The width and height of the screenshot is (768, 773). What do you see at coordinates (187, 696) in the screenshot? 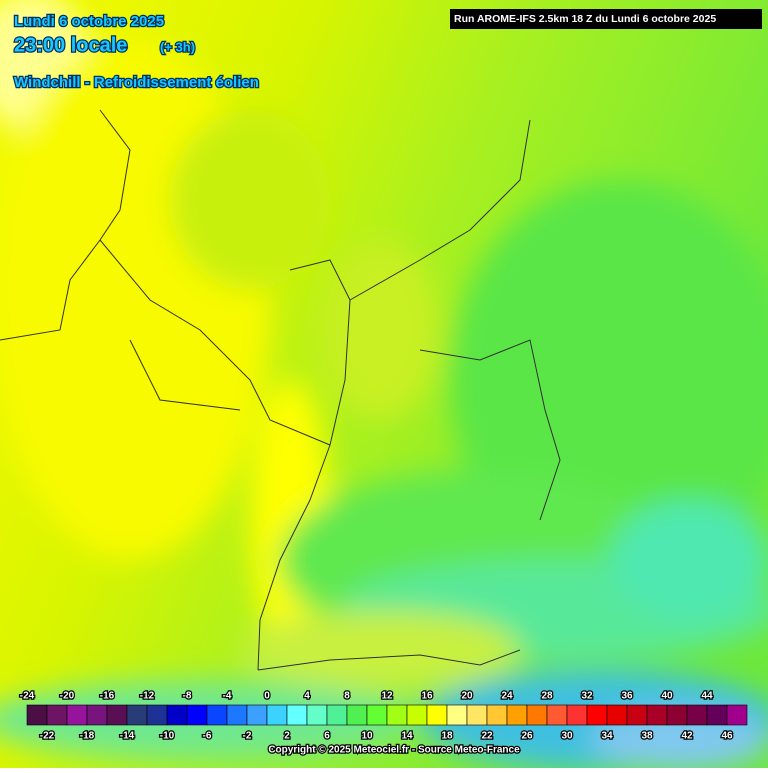
I see `legend-label: -8` at bounding box center [187, 696].